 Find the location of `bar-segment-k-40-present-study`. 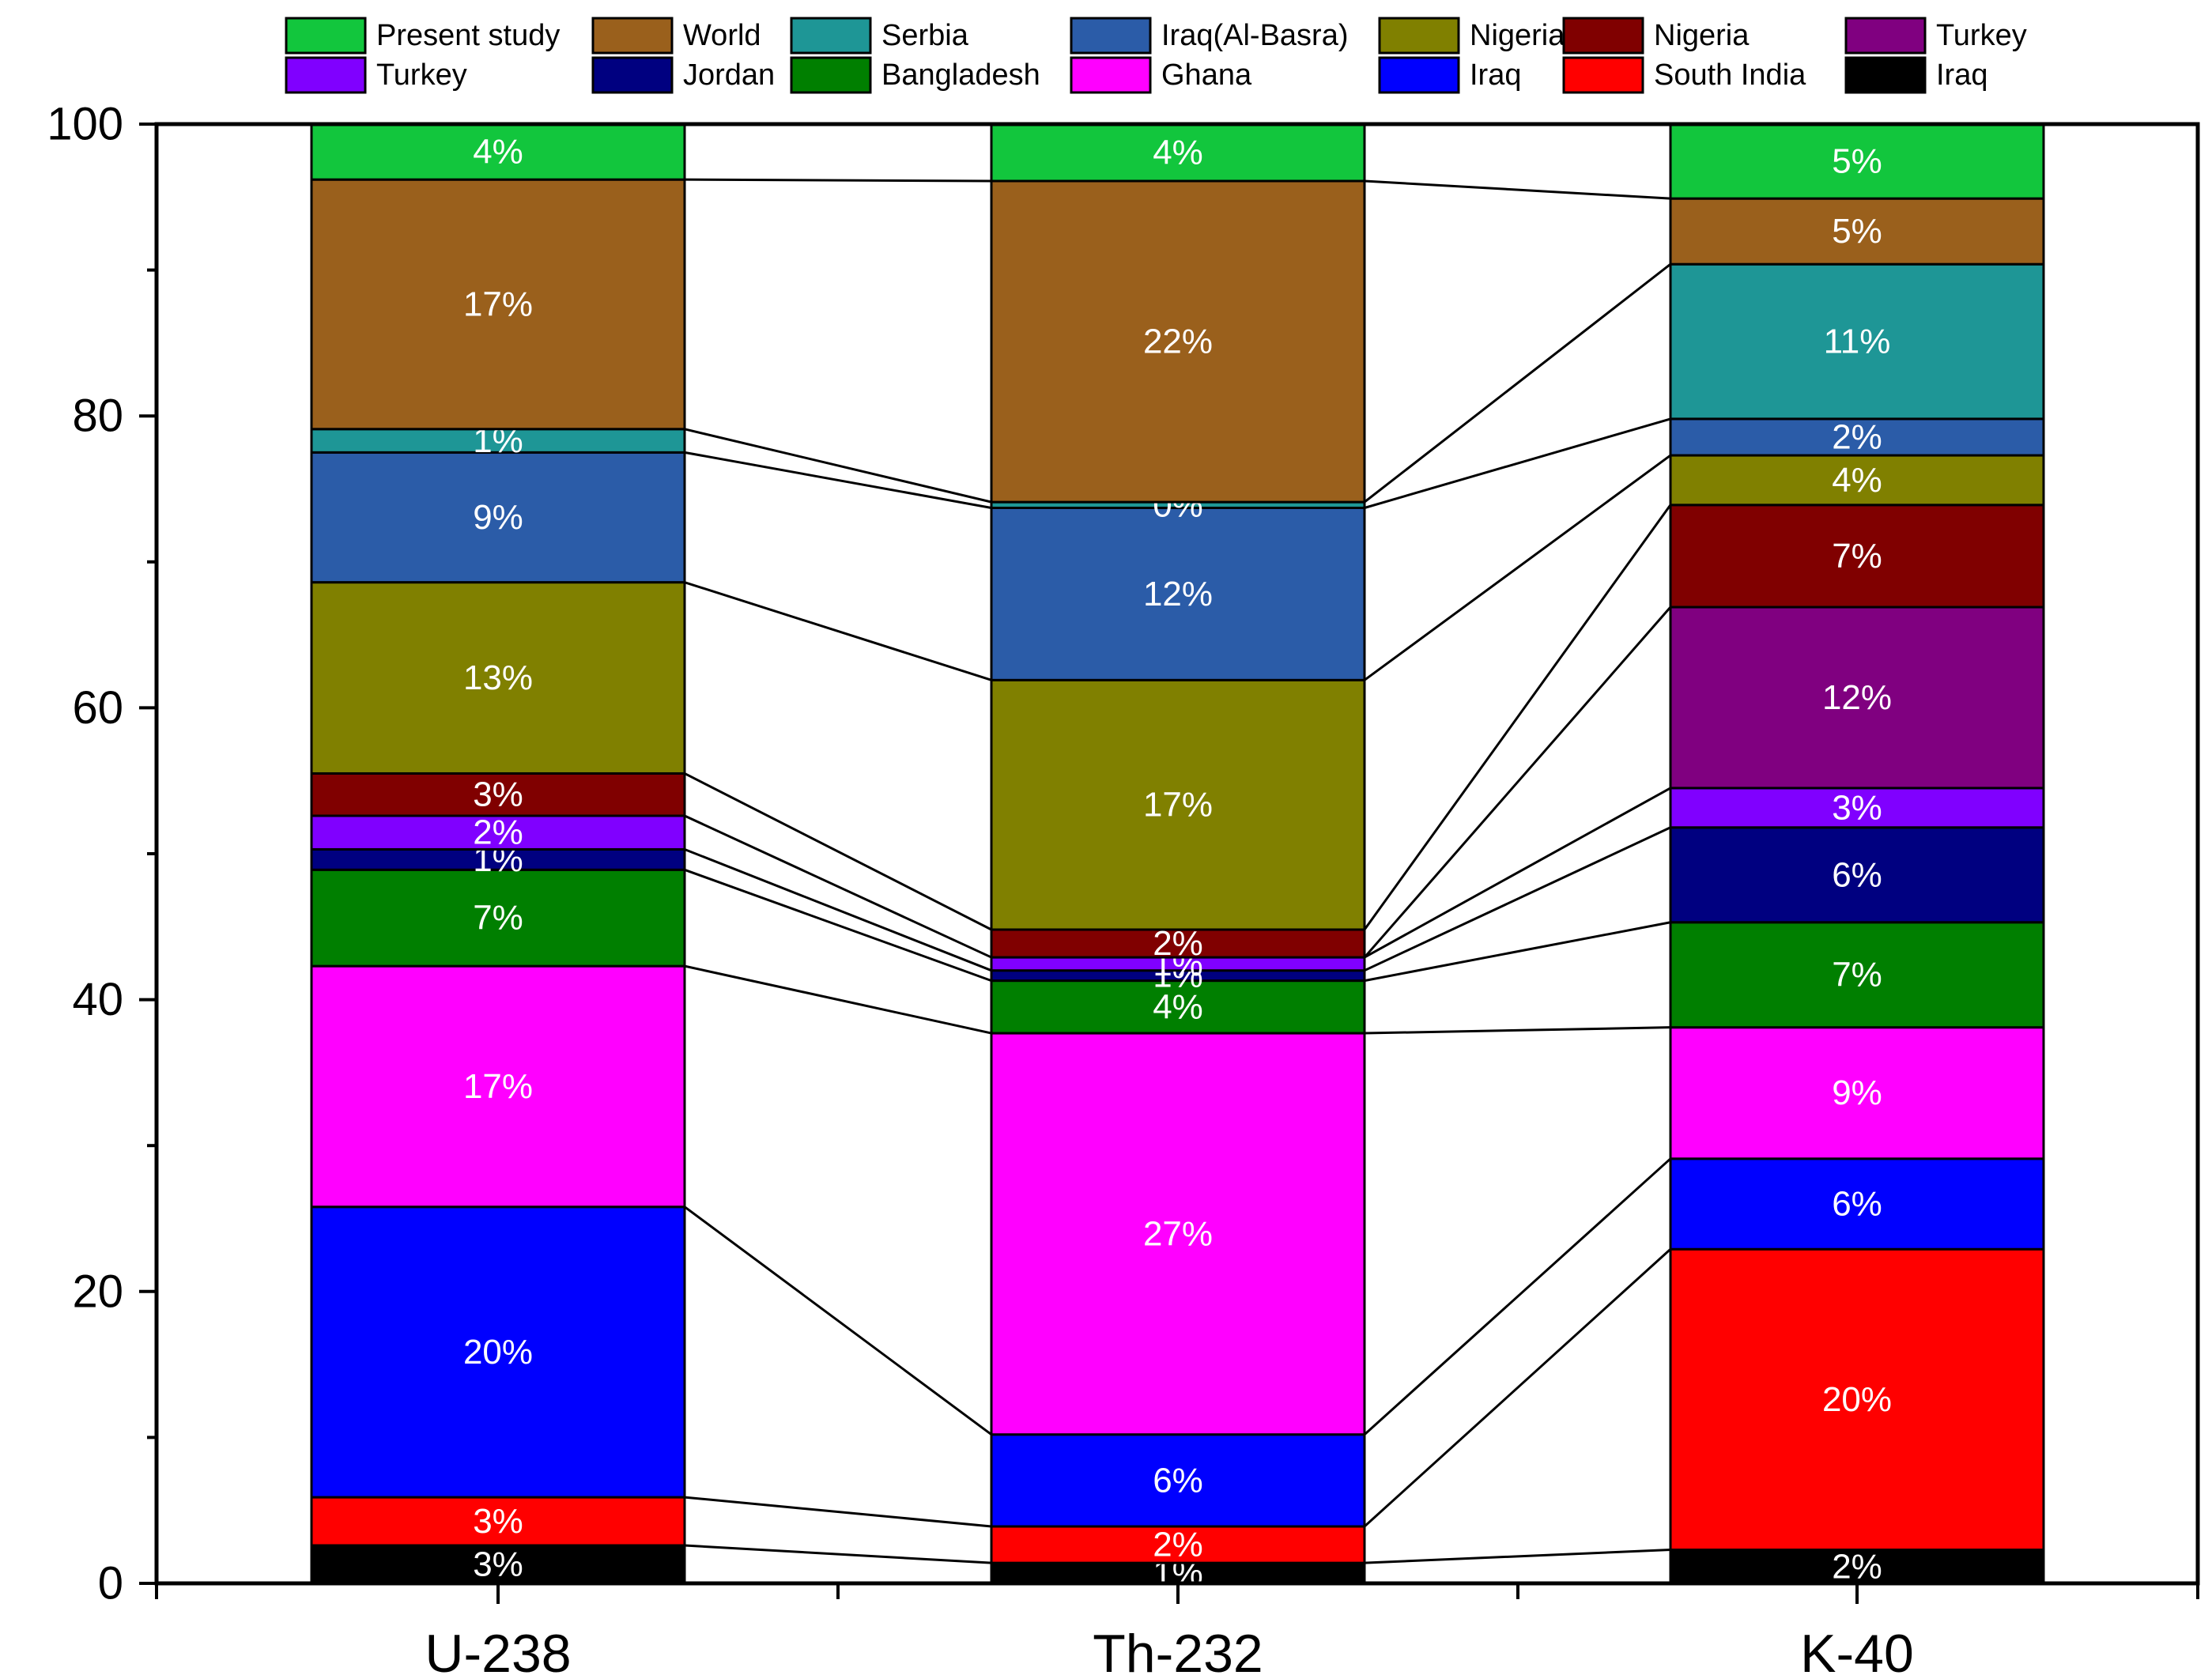

bar-segment-k-40-present-study is located at coordinates (1857, 161).